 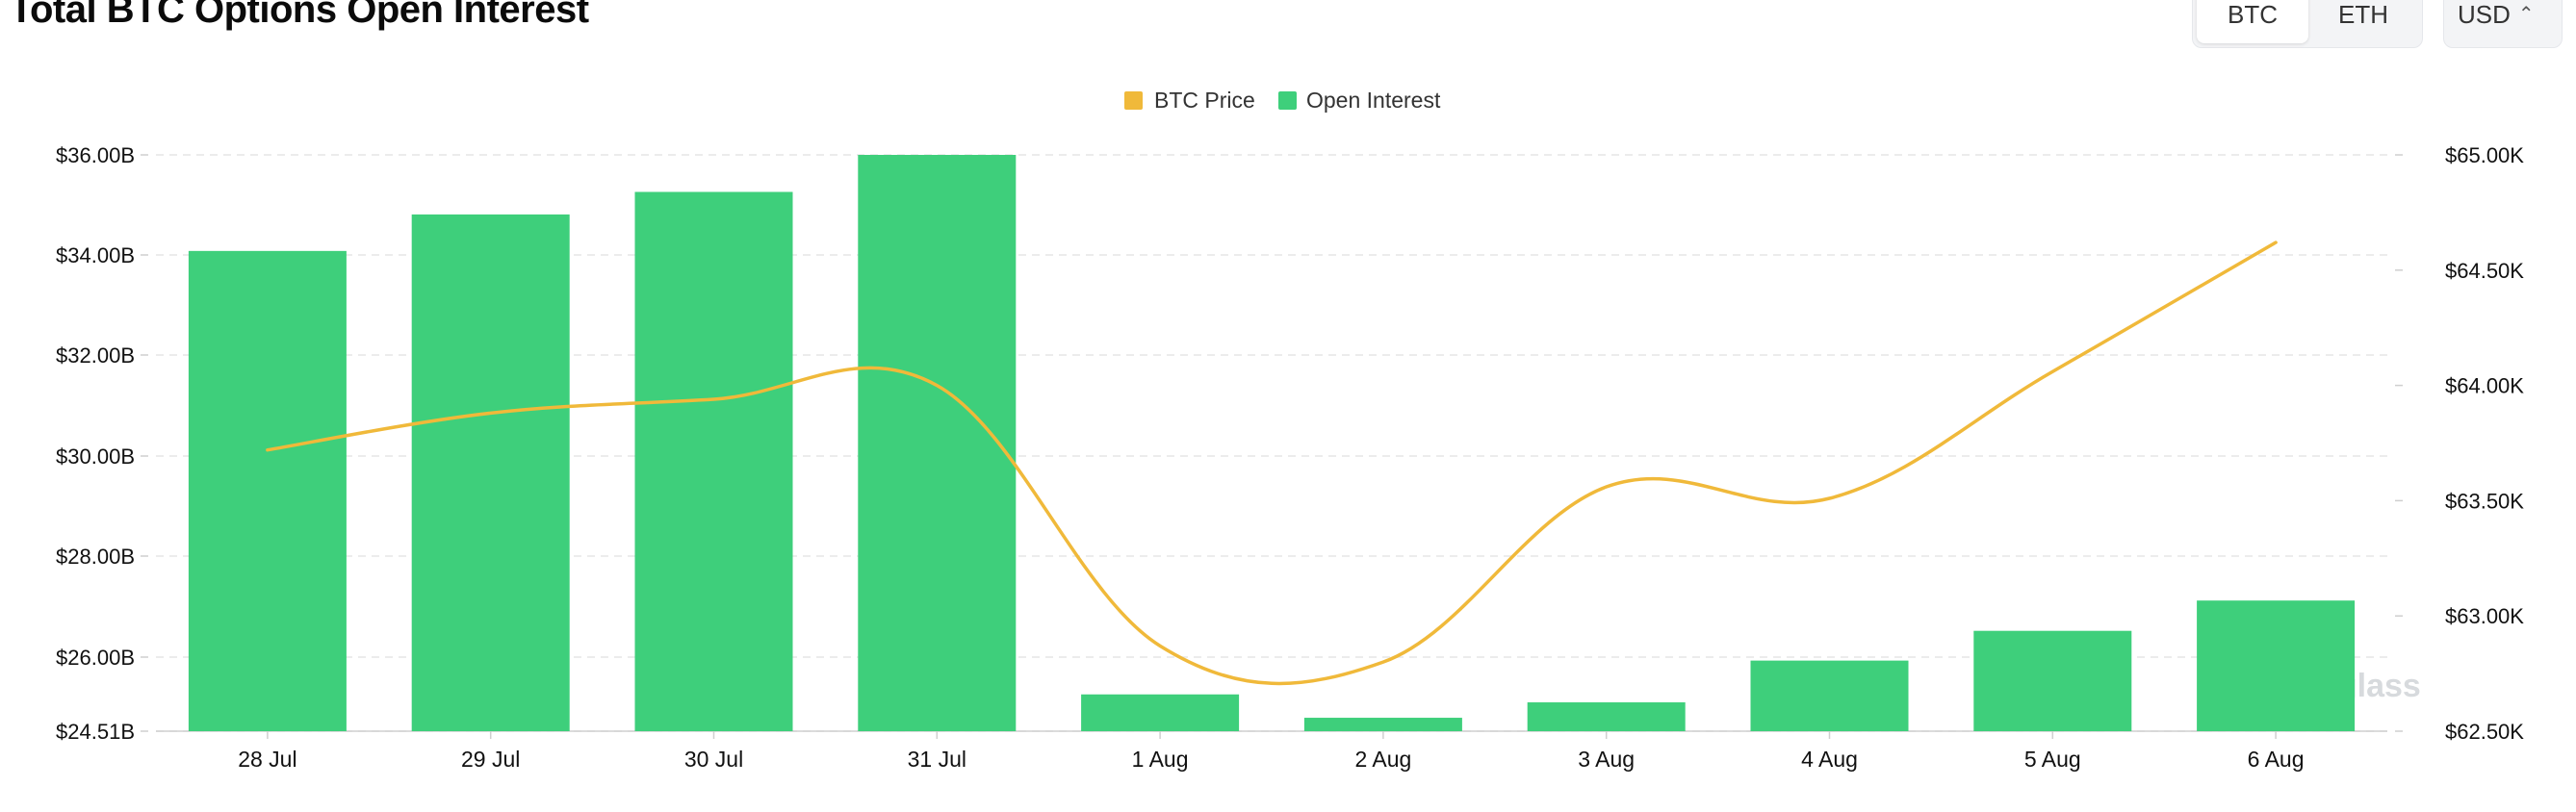 What do you see at coordinates (95, 456) in the screenshot?
I see `y-left-tick-label: $30.00B` at bounding box center [95, 456].